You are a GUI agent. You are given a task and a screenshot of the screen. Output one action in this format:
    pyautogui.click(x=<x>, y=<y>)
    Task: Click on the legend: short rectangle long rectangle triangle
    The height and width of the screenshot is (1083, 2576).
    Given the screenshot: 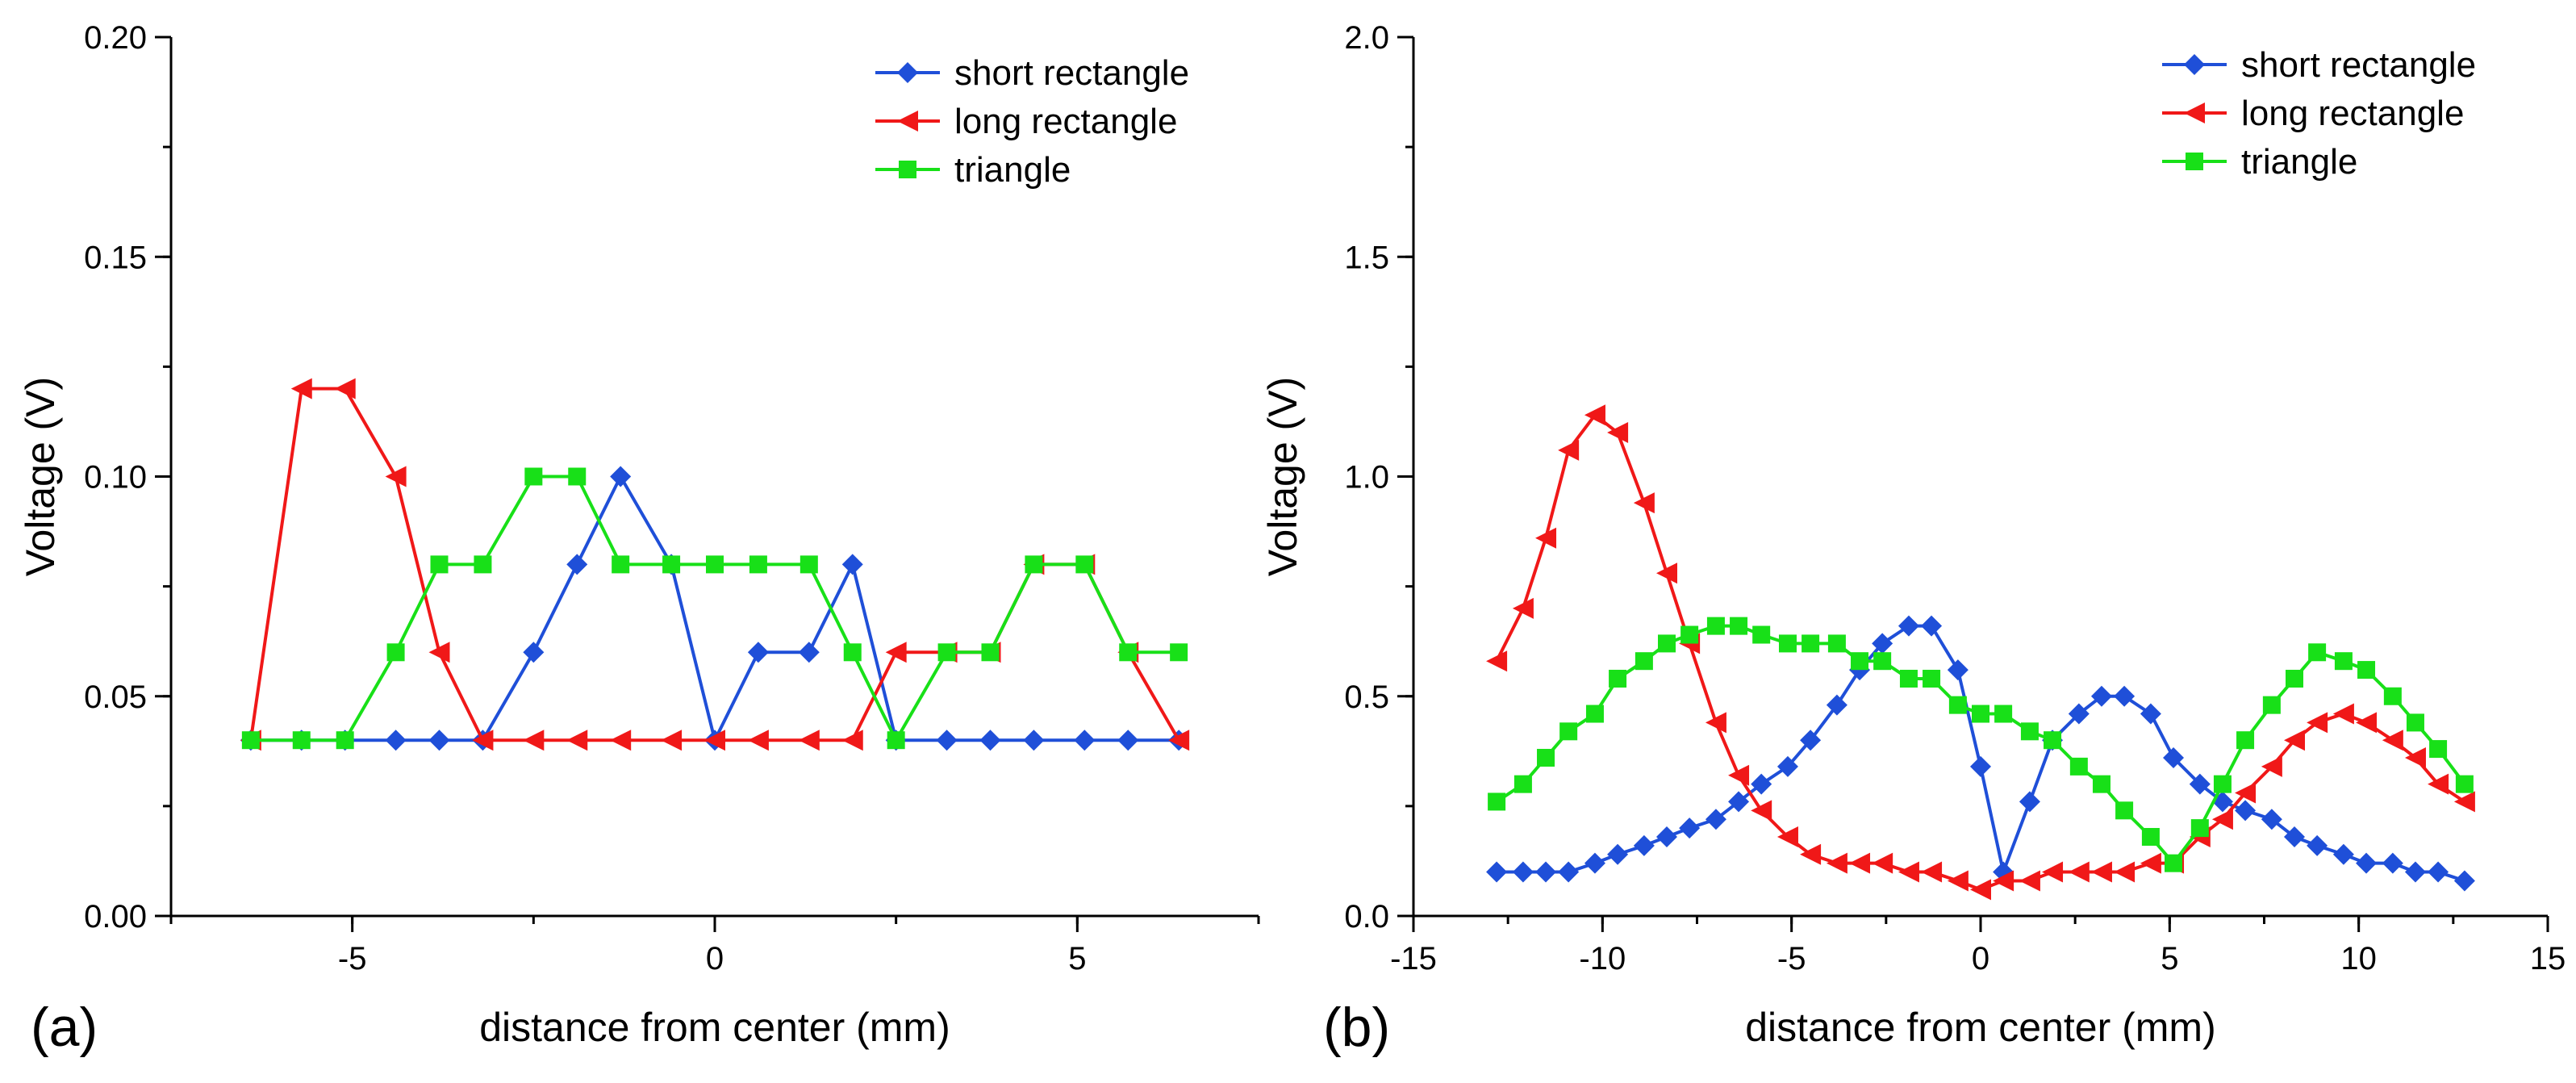 What is the action you would take?
    pyautogui.click(x=2319, y=113)
    